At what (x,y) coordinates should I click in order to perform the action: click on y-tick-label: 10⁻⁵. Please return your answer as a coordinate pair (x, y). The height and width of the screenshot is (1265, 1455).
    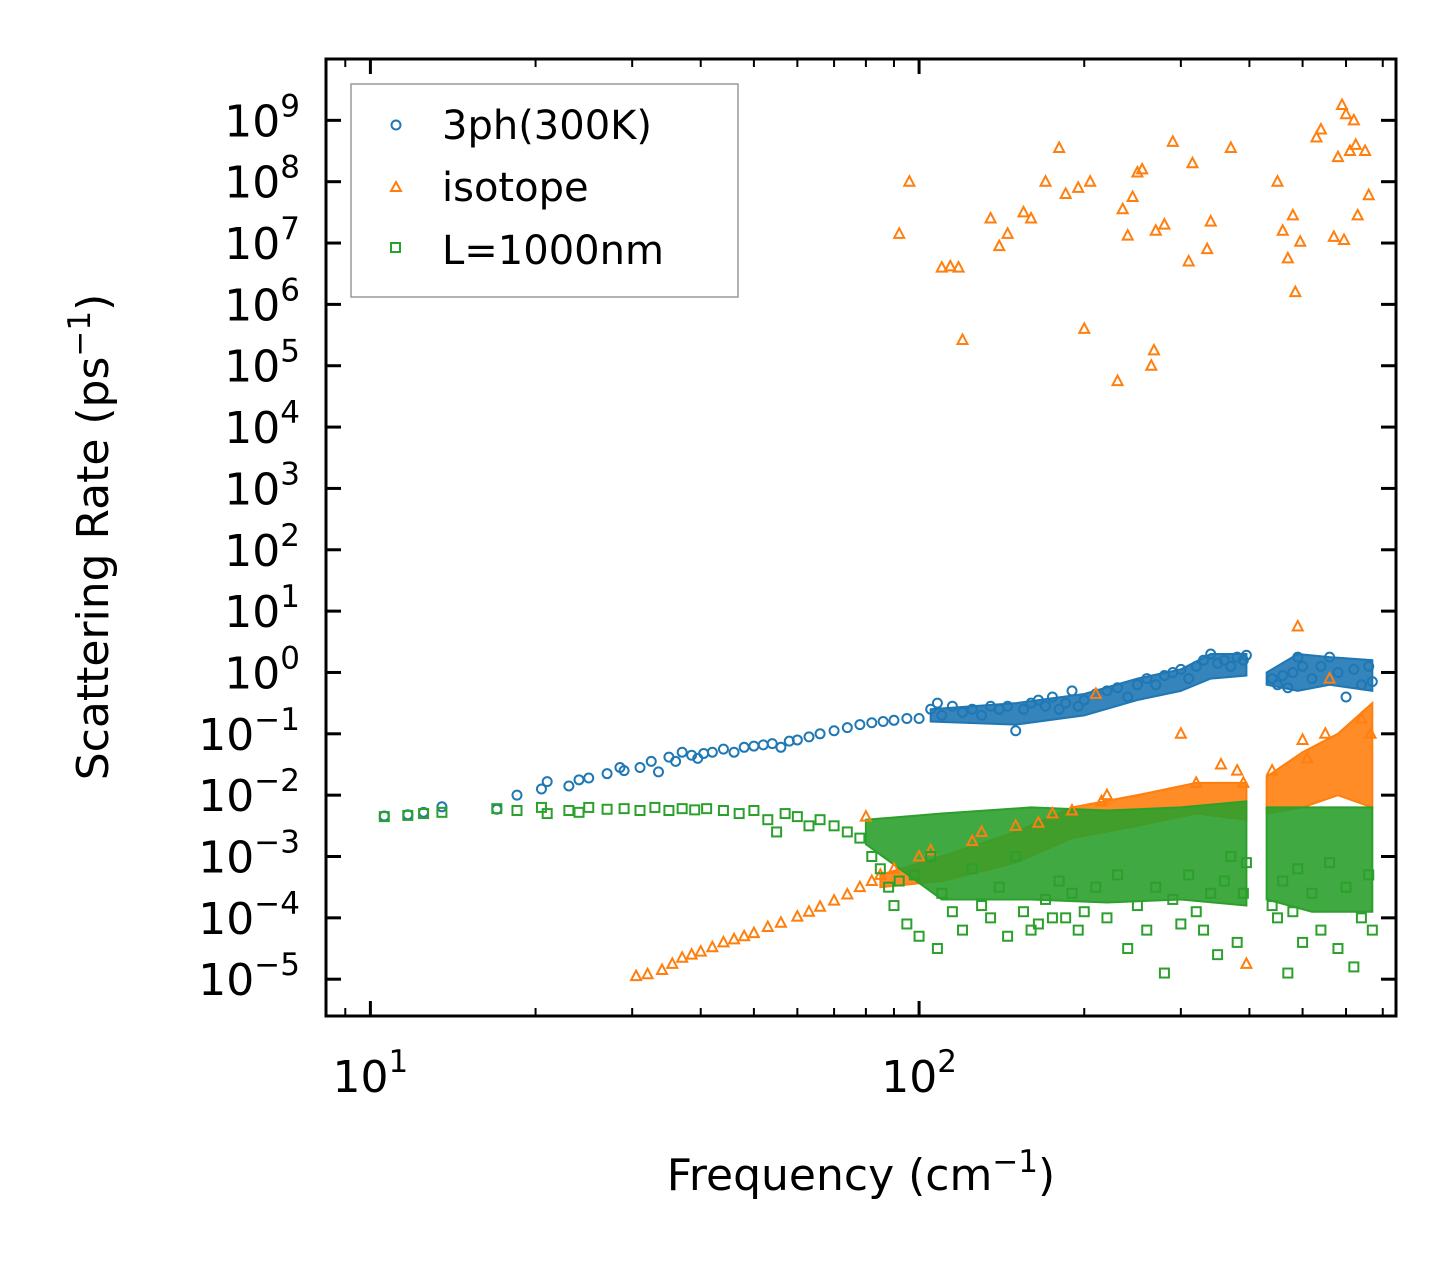
    Looking at the image, I should click on (249, 976).